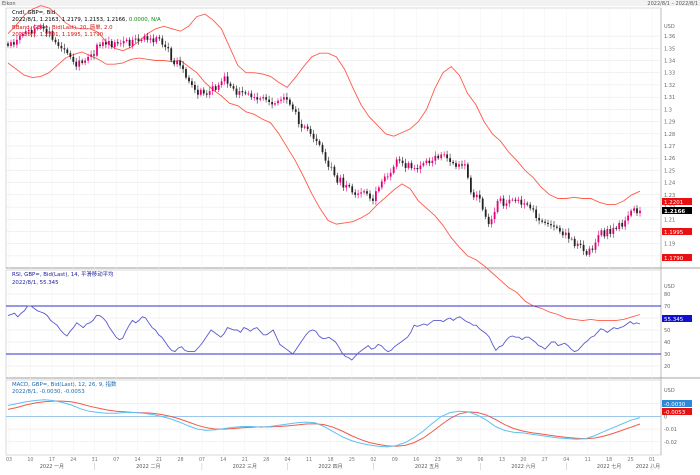 The width and height of the screenshot is (700, 475). What do you see at coordinates (330, 467) in the screenshot?
I see `x-month-label: 2022 四月` at bounding box center [330, 467].